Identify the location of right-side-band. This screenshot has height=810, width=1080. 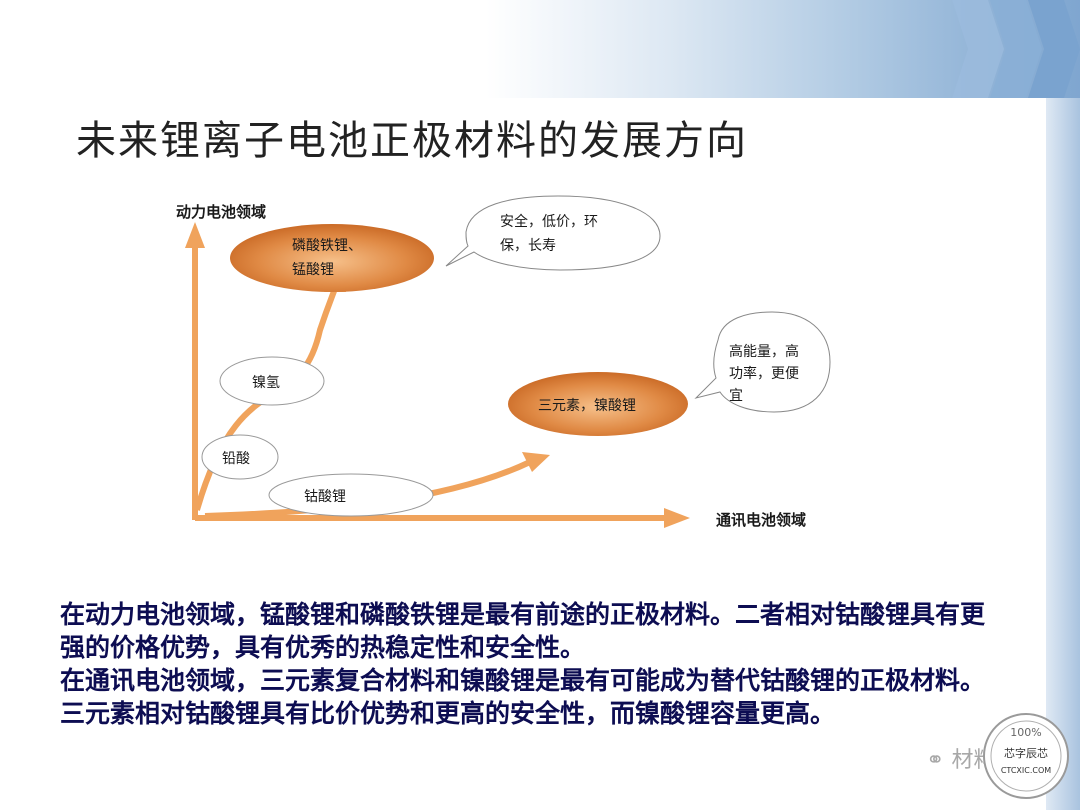
(1063, 454).